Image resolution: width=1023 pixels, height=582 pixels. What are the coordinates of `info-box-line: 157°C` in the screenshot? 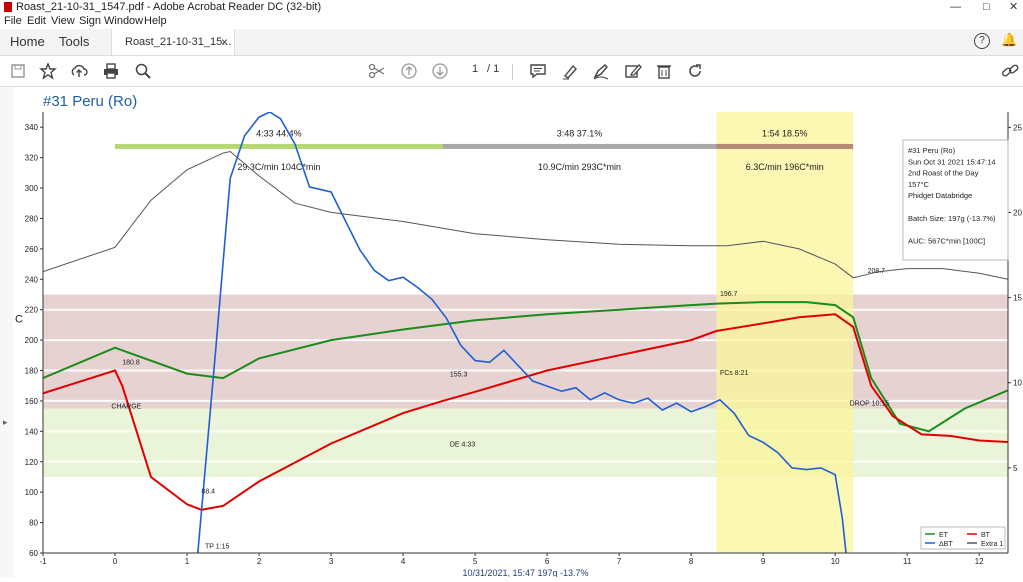 It's located at (919, 184).